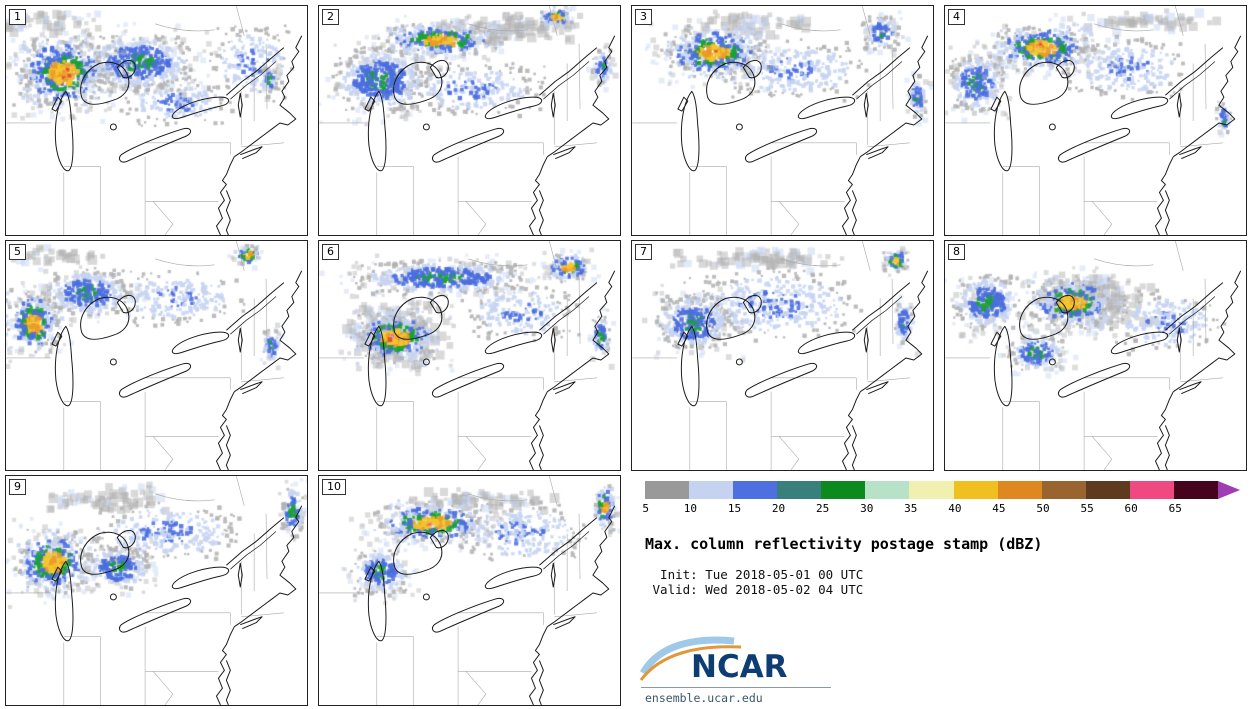 The image size is (1260, 709). What do you see at coordinates (822, 508) in the screenshot?
I see `colorbar-tick-label: 25` at bounding box center [822, 508].